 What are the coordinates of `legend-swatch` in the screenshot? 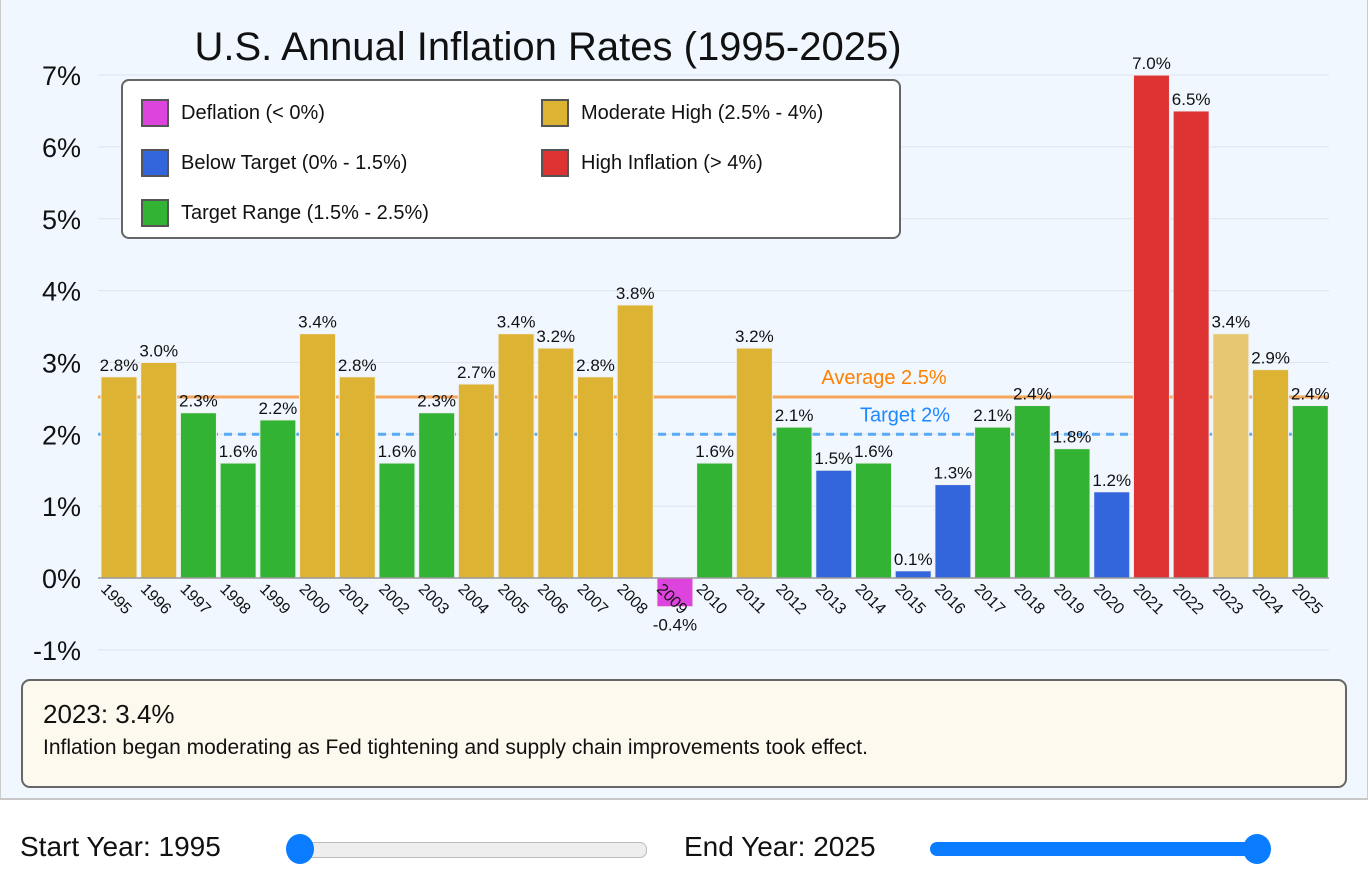 It's located at (155, 113).